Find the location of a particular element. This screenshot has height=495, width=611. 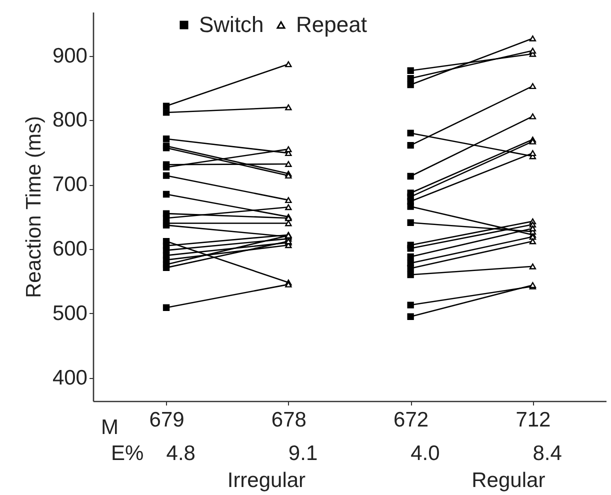

y-tick-label: 900 is located at coordinates (70, 56).